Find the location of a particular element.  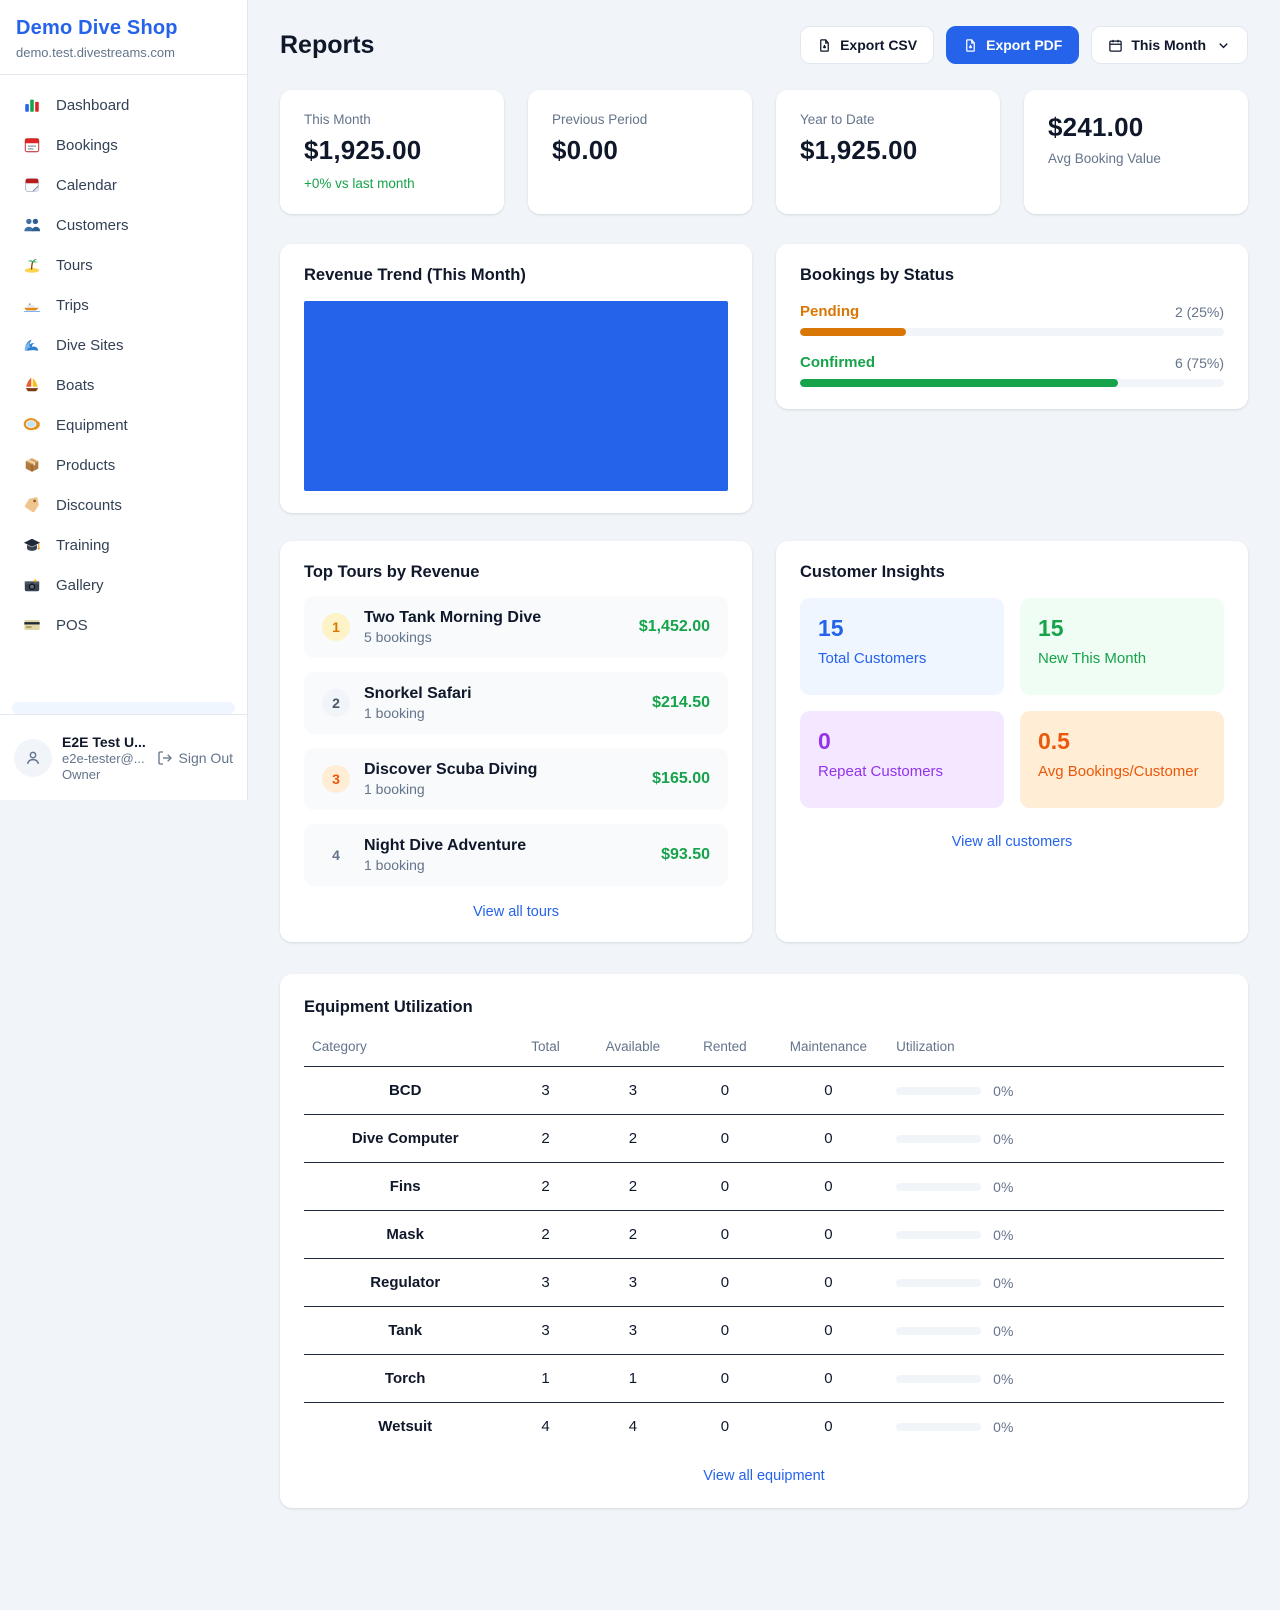

insight-total-customers: 15 Total Customers is located at coordinates (902, 646).